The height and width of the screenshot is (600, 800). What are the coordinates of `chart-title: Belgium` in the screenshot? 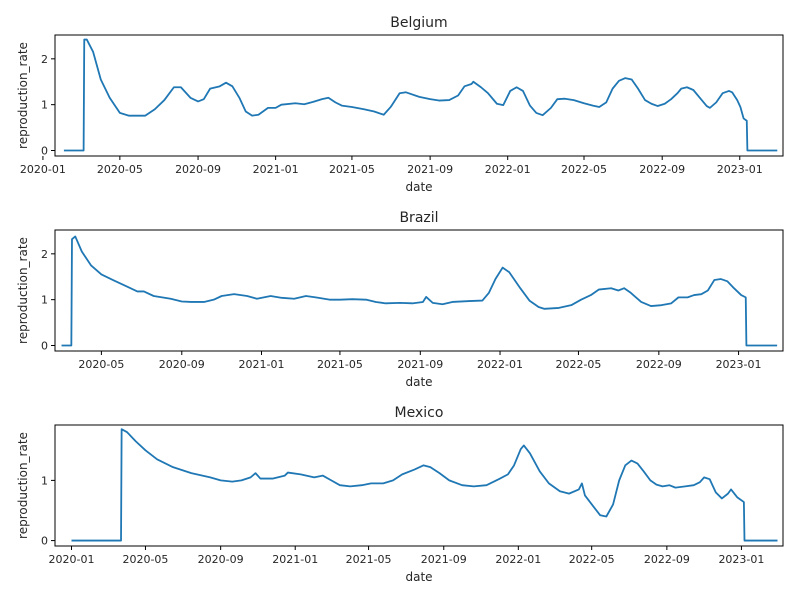 It's located at (418, 23).